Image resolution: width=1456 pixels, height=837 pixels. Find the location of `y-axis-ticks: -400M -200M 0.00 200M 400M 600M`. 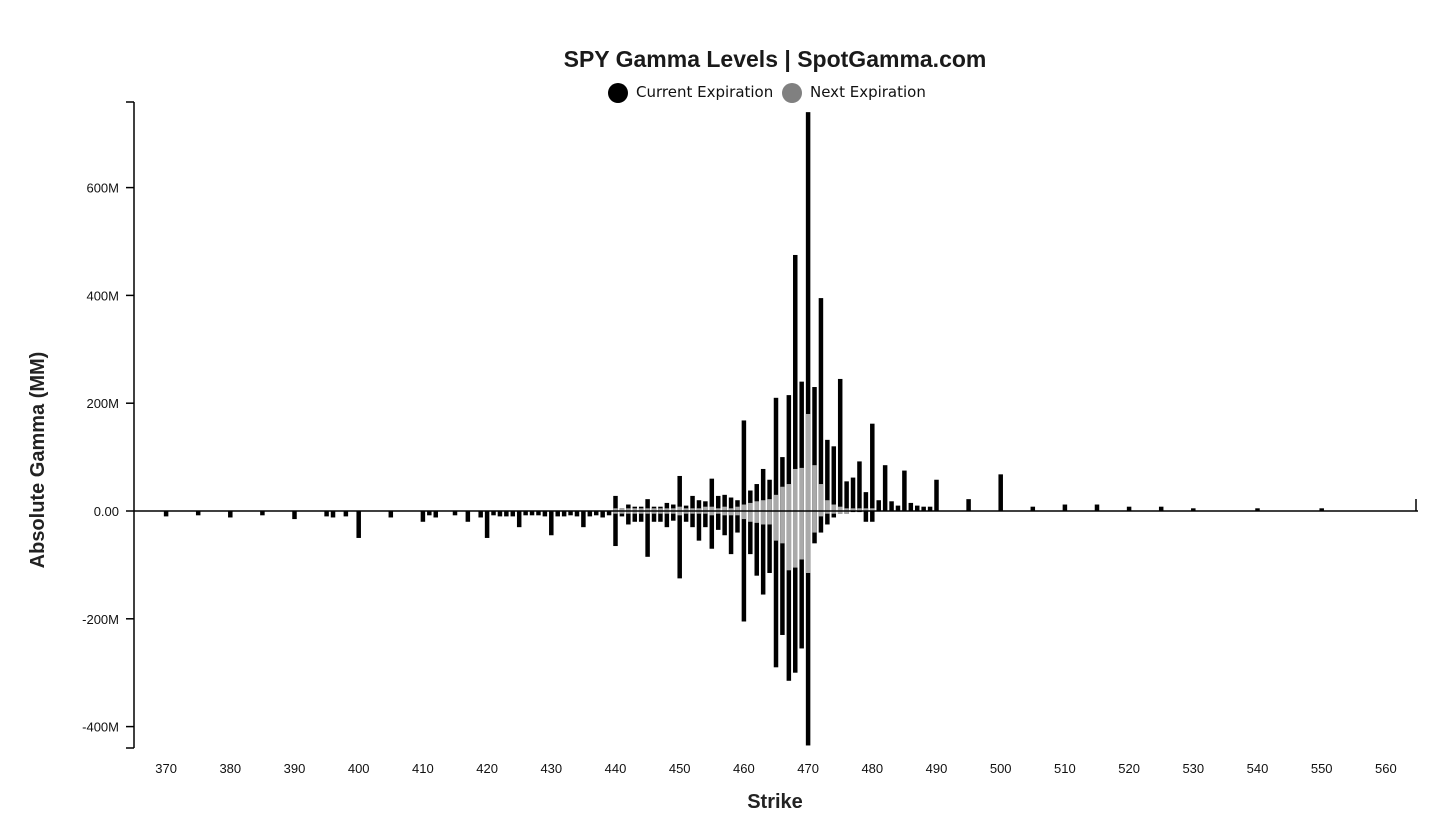

y-axis-ticks: -400M -200M 0.00 200M 400M 600M is located at coordinates (108, 458).